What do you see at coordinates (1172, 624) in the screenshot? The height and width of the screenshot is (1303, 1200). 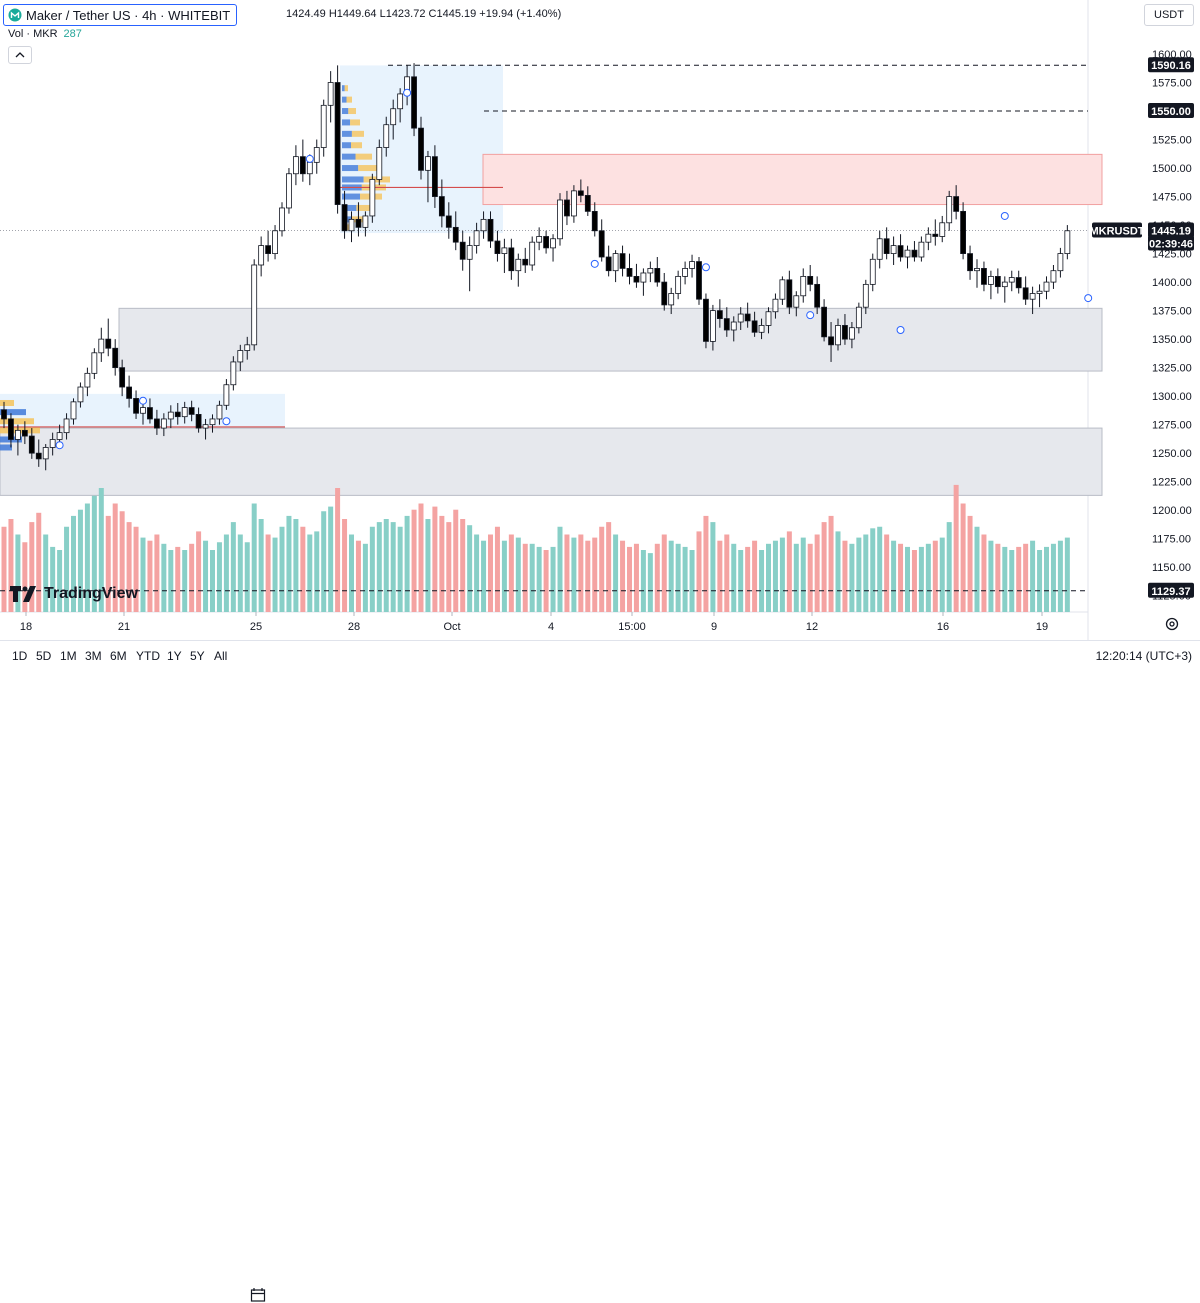 I see `settings-gear-icon` at bounding box center [1172, 624].